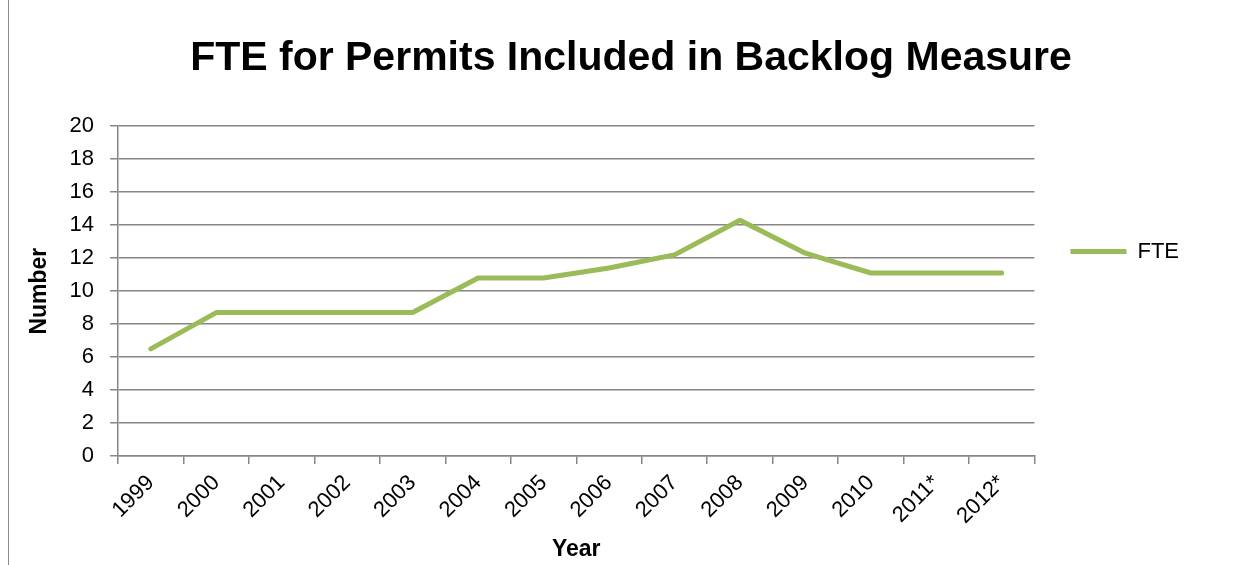  What do you see at coordinates (82, 257) in the screenshot?
I see `y-tick-label: 12` at bounding box center [82, 257].